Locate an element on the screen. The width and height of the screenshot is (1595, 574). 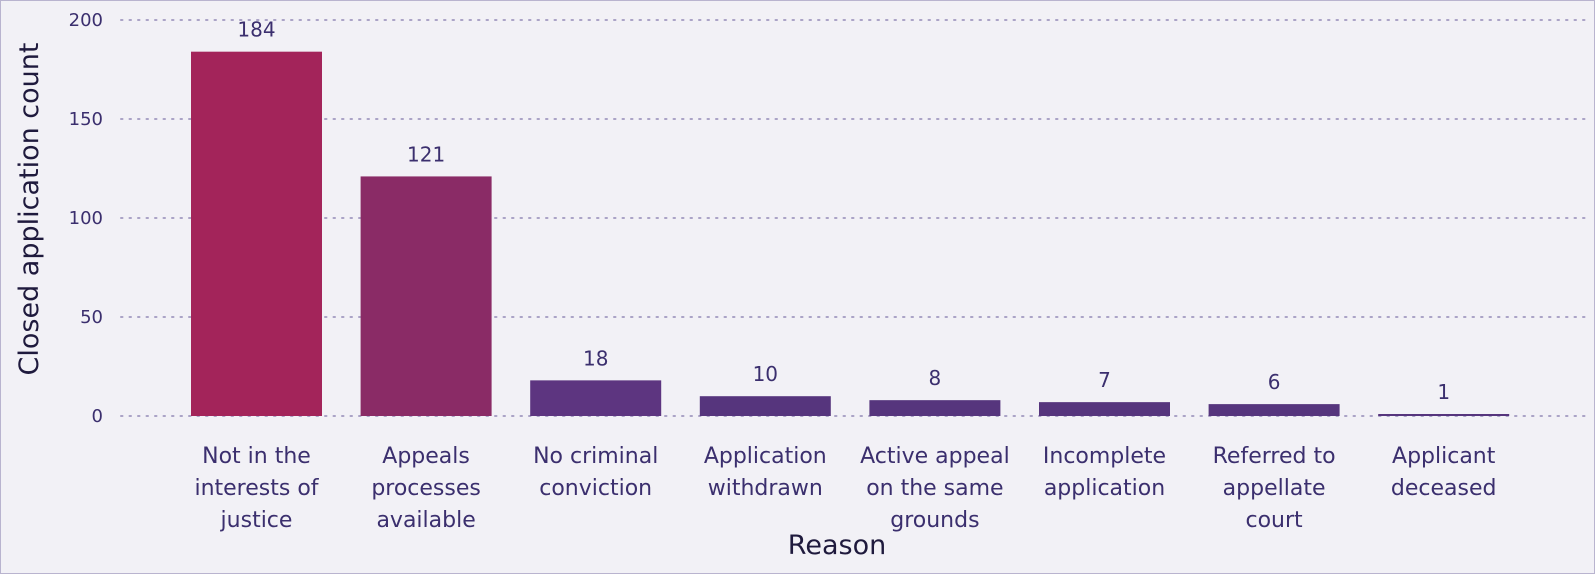
x-category-label-line: interests of is located at coordinates (256, 488).